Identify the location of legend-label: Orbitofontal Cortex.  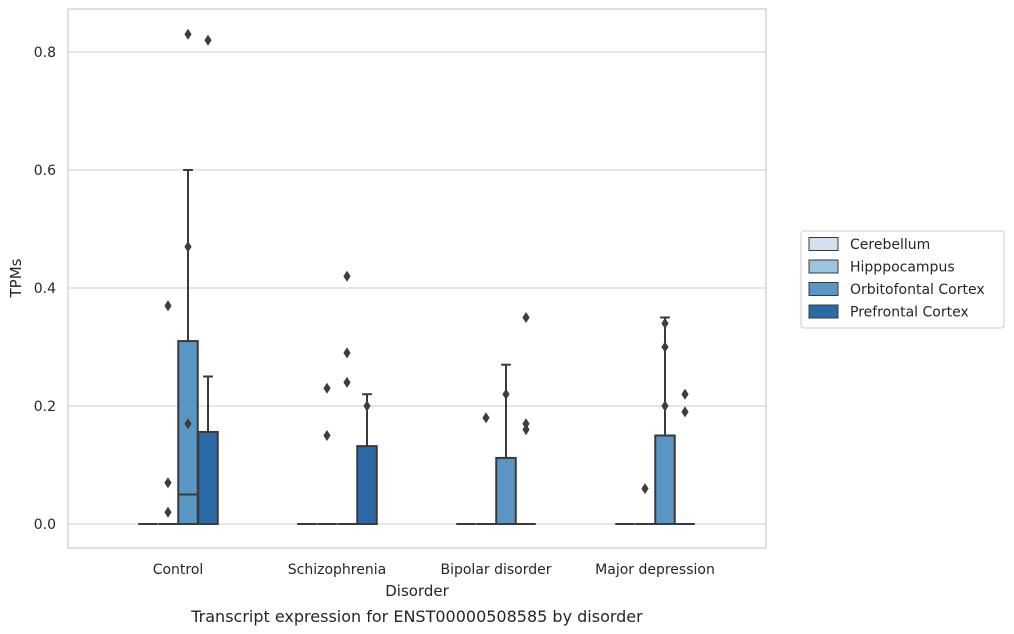
(917, 290).